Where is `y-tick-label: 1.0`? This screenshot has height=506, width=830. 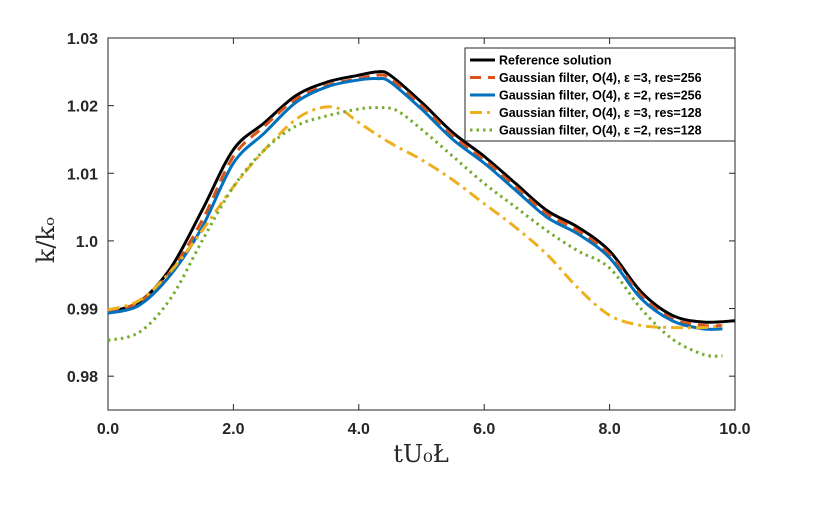 y-tick-label: 1.0 is located at coordinates (87, 242).